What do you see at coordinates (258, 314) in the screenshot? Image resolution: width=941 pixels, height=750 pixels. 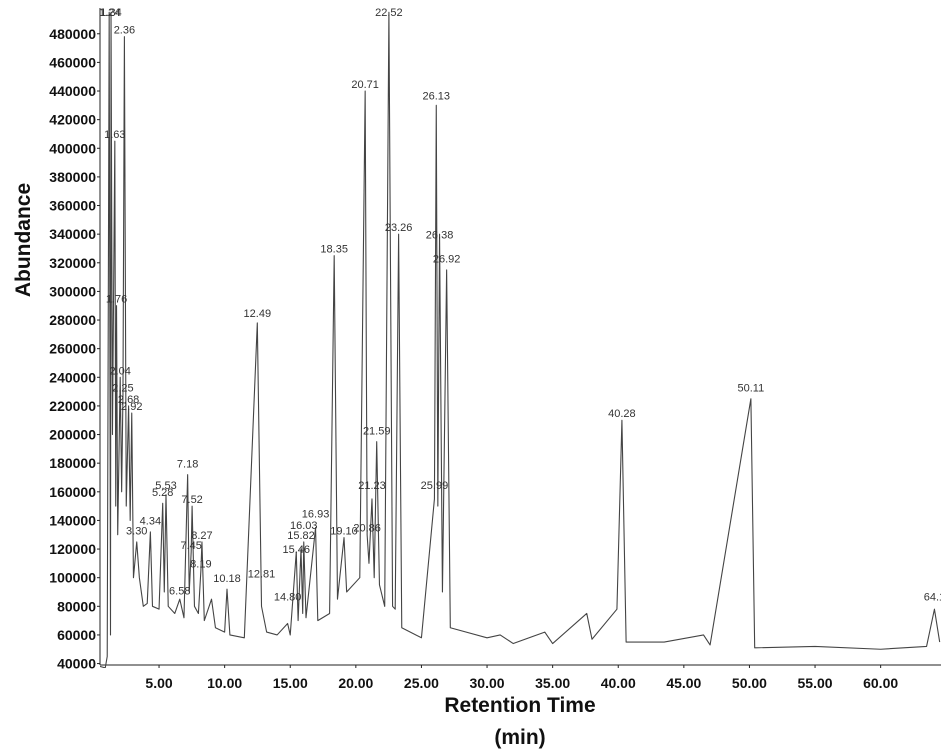 I see `peak-label: 12.49` at bounding box center [258, 314].